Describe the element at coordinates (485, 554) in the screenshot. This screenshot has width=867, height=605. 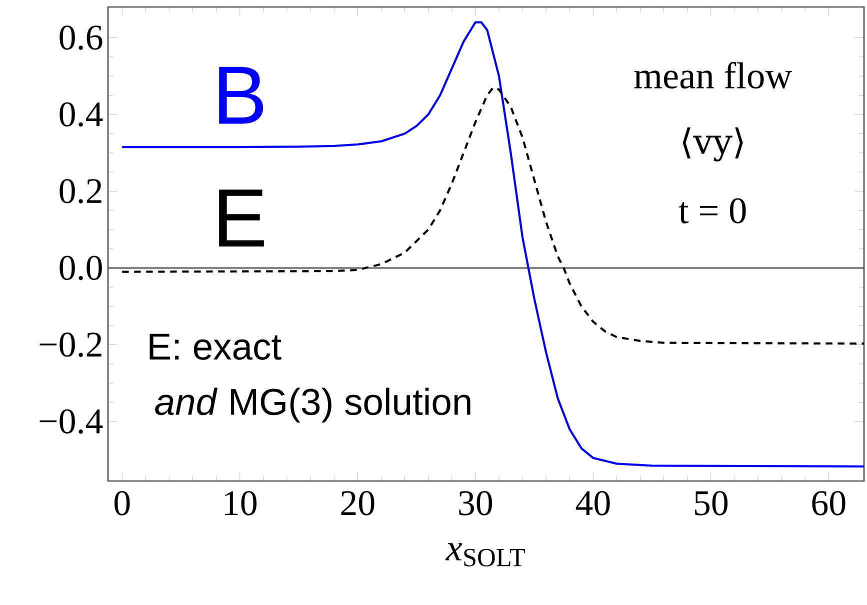
I see `x-axis-title: x$_{SOLT}$` at that location.